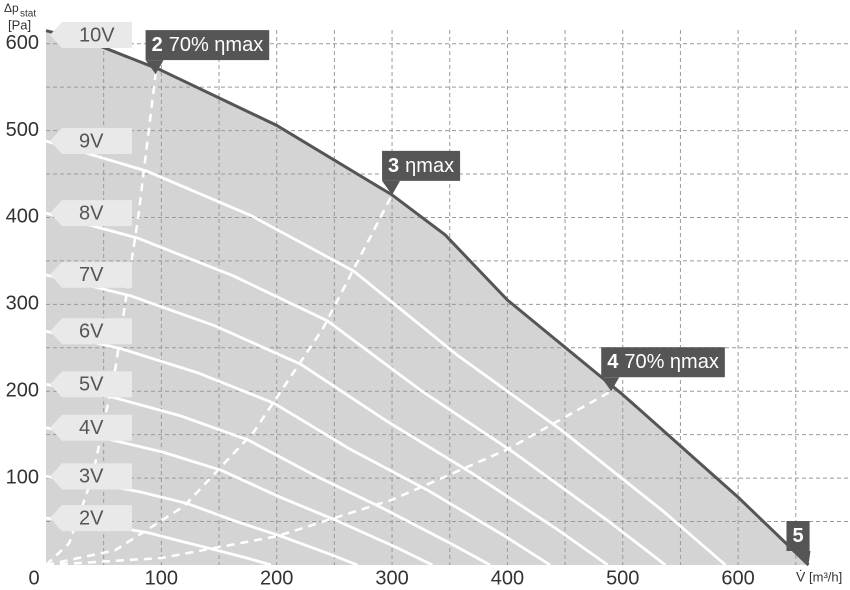  I want to click on voltage-label-text: 4V, so click(91, 428).